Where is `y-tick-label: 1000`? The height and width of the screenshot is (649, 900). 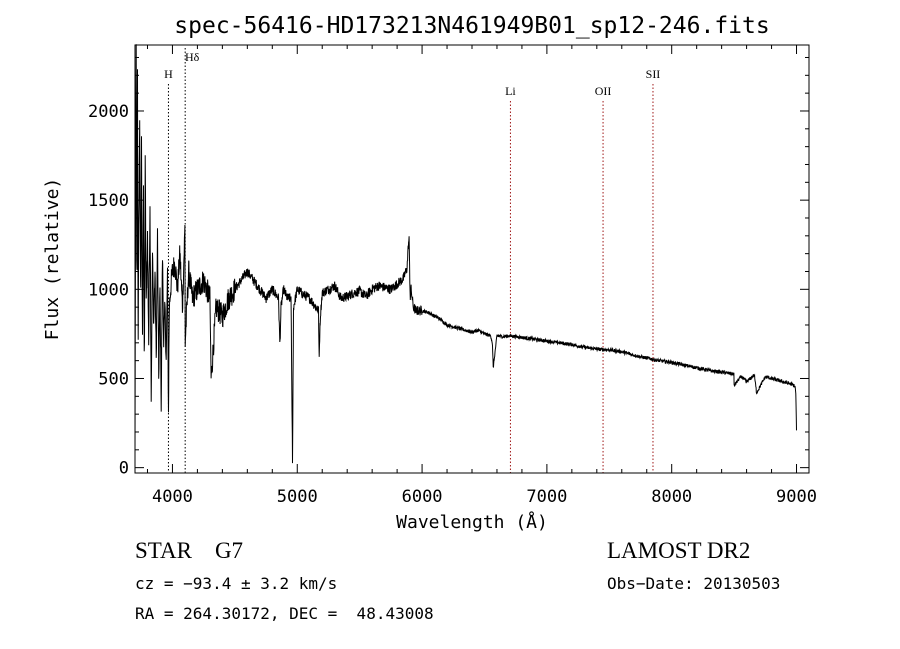
y-tick-label: 1000 is located at coordinates (108, 290).